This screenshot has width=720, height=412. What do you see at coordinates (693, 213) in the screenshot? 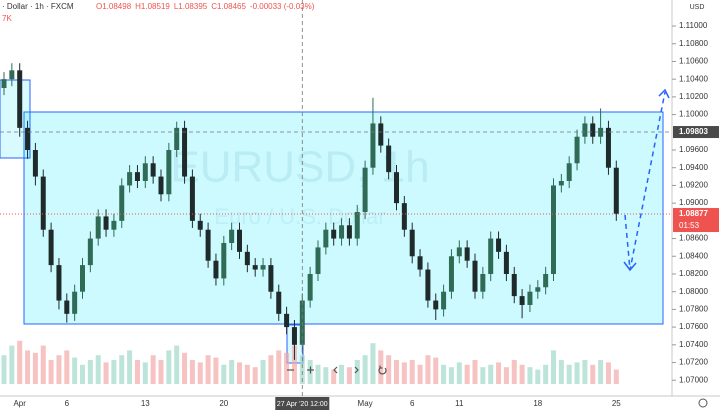
I see `last-price-label: 1.08877` at bounding box center [693, 213].